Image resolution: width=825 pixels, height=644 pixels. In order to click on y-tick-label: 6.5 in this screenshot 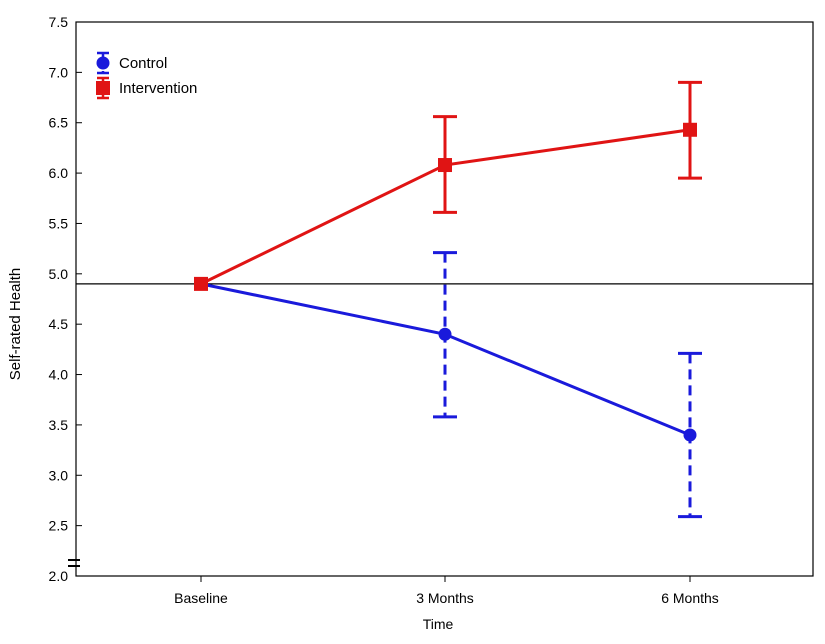, I will do `click(59, 123)`.